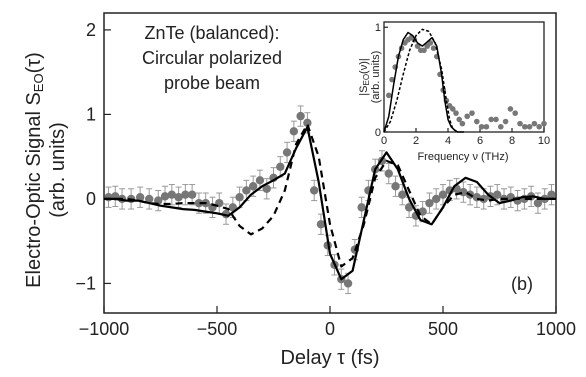  What do you see at coordinates (104, 329) in the screenshot?
I see `main-x-tick-label: −1000` at bounding box center [104, 329].